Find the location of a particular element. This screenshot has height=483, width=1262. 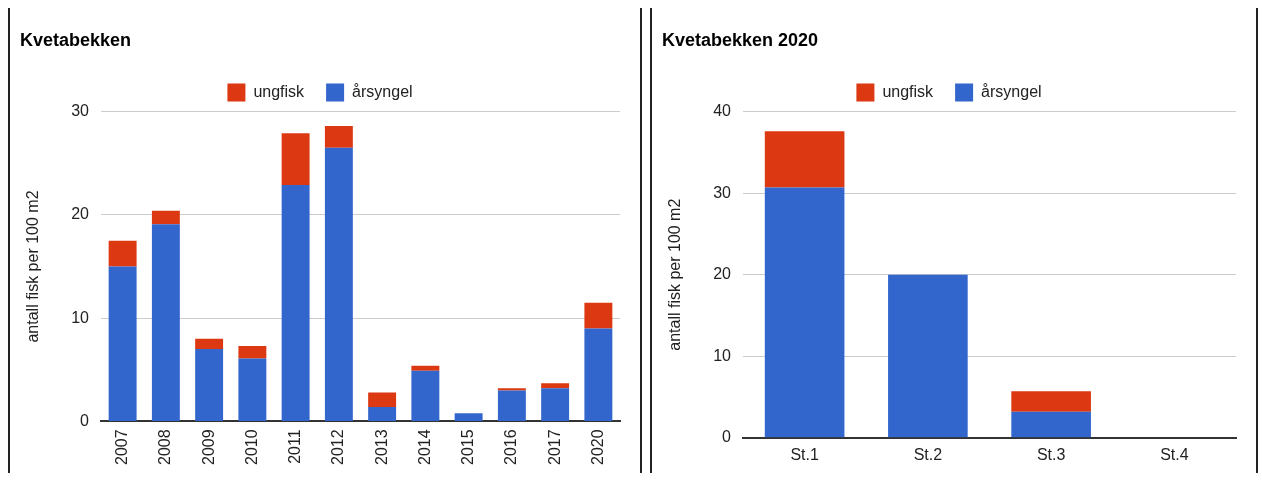

x-tick-label: St.4 is located at coordinates (1174, 454).